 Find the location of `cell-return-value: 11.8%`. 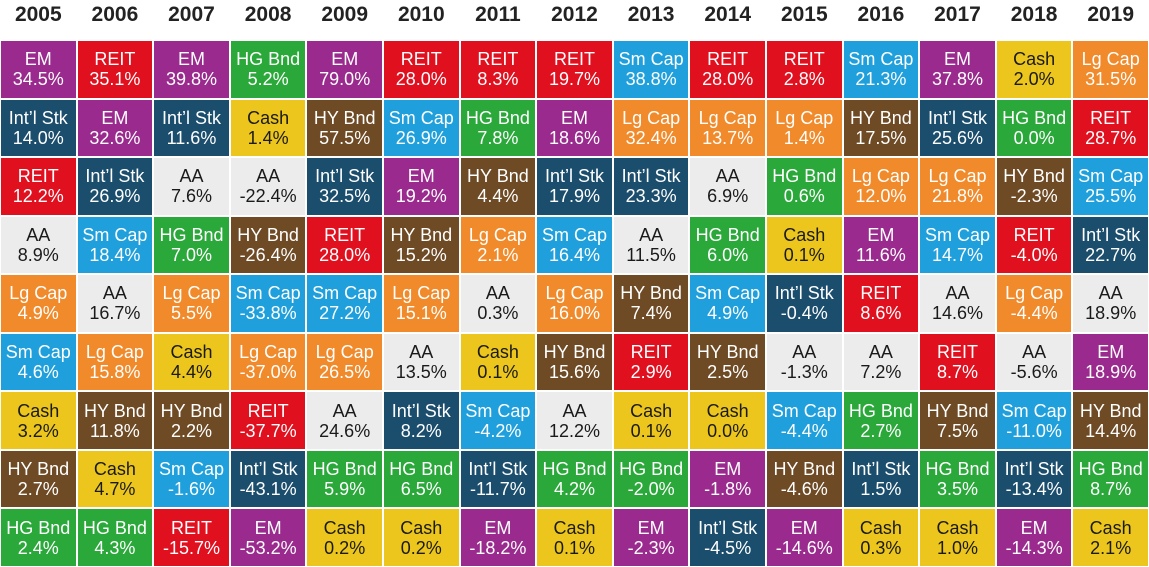

cell-return-value: 11.8% is located at coordinates (115, 430).